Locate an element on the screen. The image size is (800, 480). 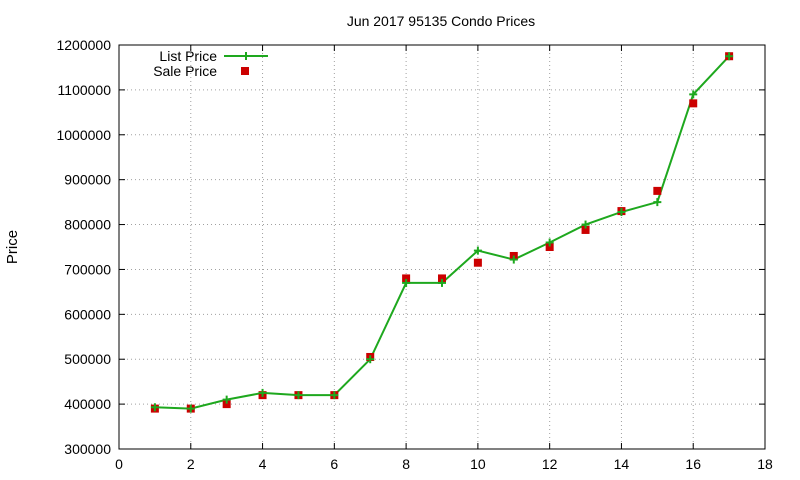
x-tick-label: 12 is located at coordinates (550, 464).